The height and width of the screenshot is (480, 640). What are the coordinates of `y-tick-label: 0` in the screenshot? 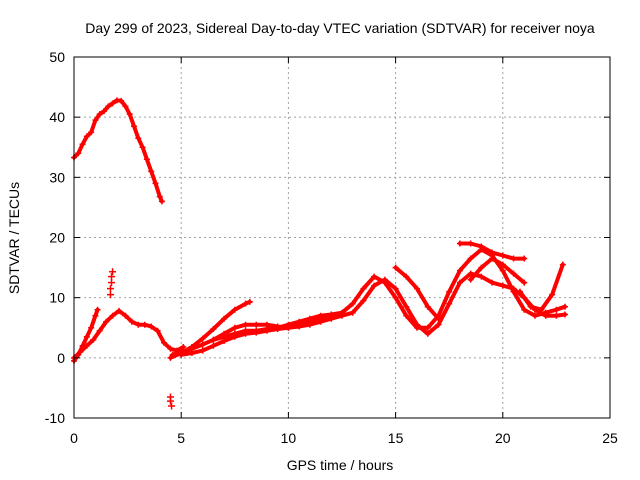 It's located at (61, 358).